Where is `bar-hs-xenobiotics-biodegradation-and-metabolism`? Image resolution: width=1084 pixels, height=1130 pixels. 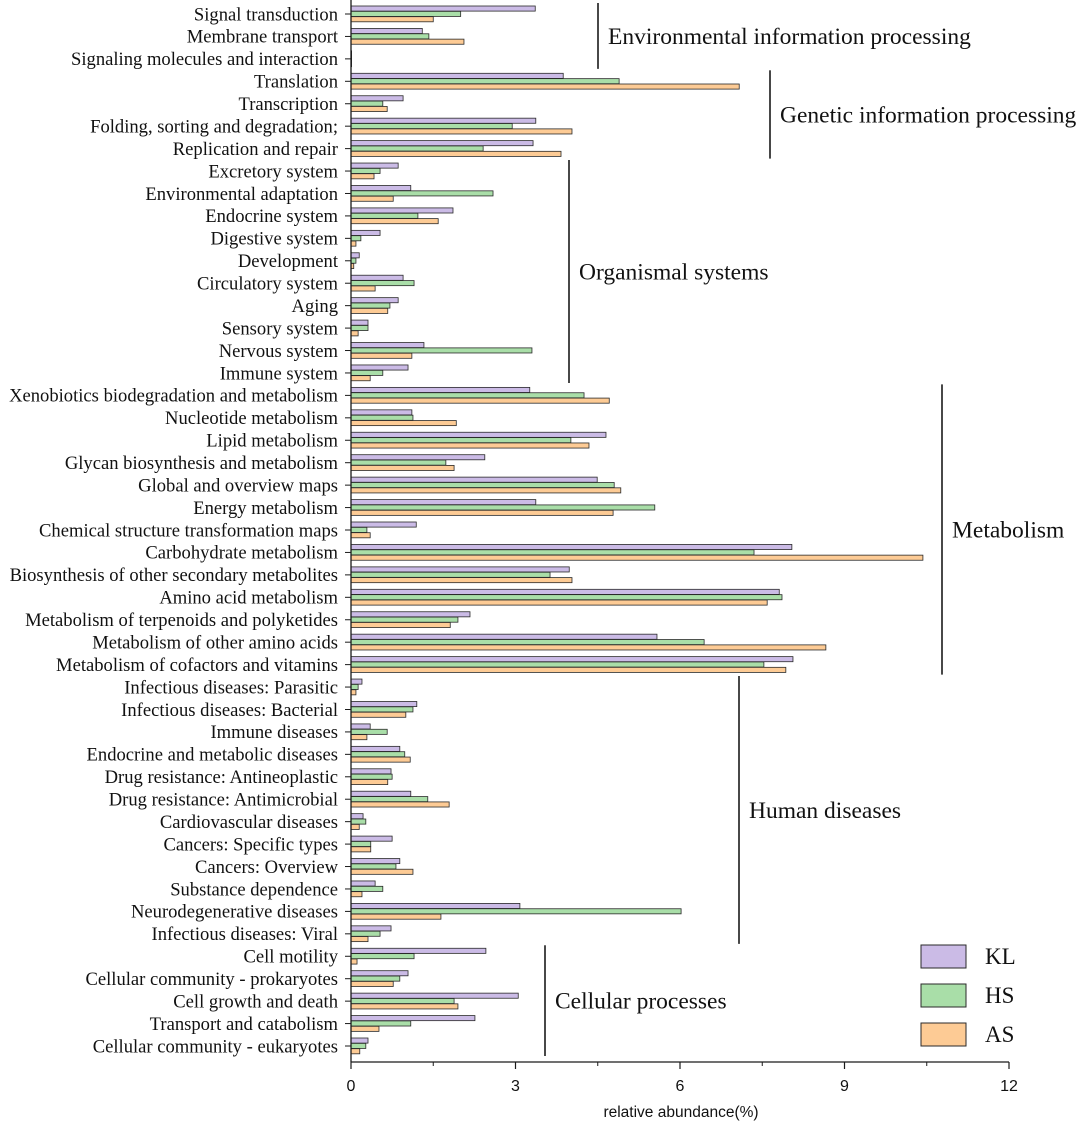 bar-hs-xenobiotics-biodegradation-and-metabolism is located at coordinates (467, 395).